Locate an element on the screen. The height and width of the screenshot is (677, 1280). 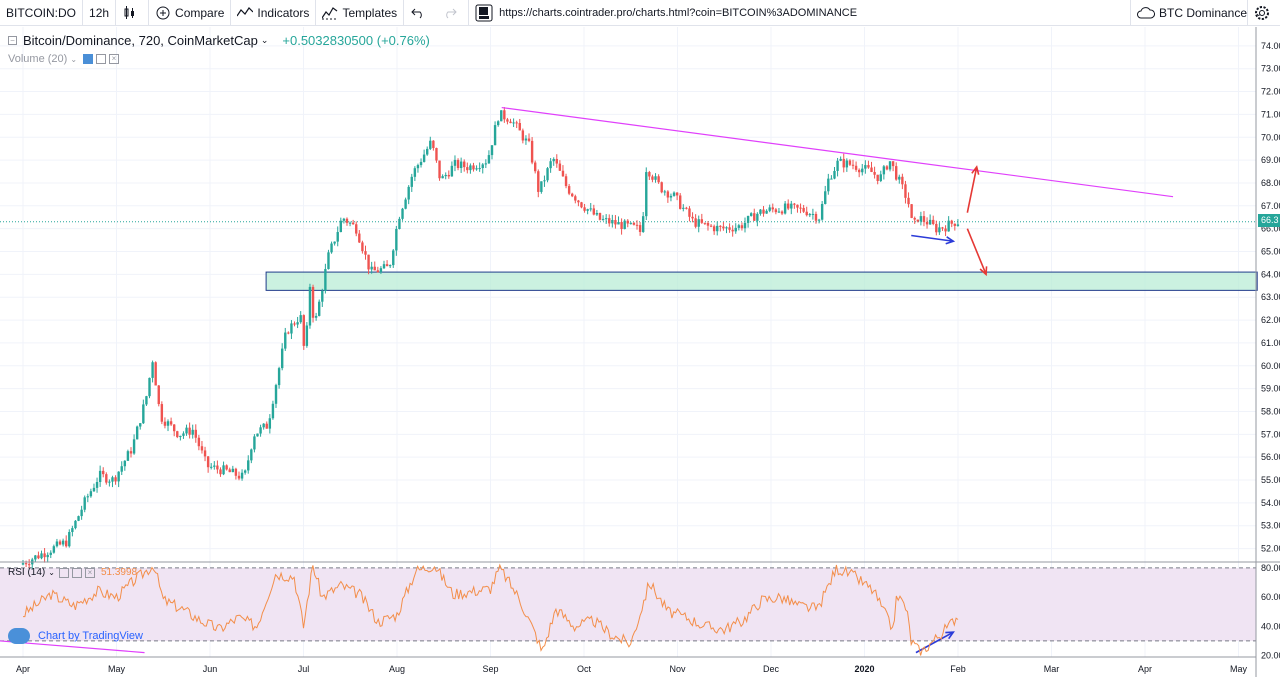
compare-button: Compare is located at coordinates (189, 13).